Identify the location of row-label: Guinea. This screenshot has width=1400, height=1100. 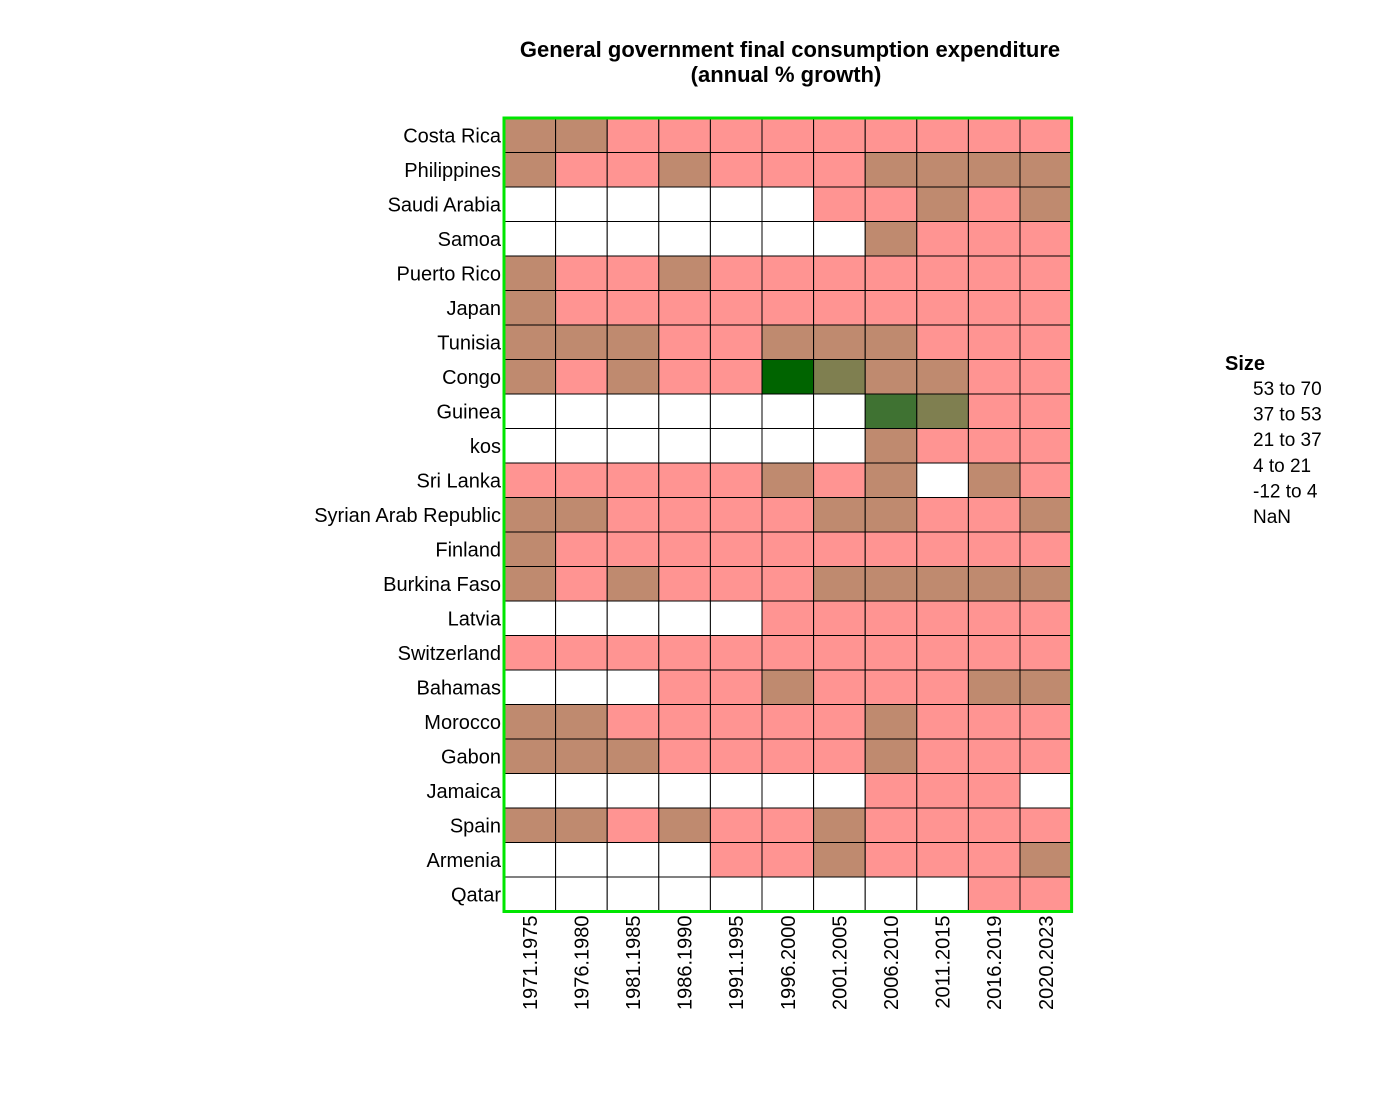
(469, 412).